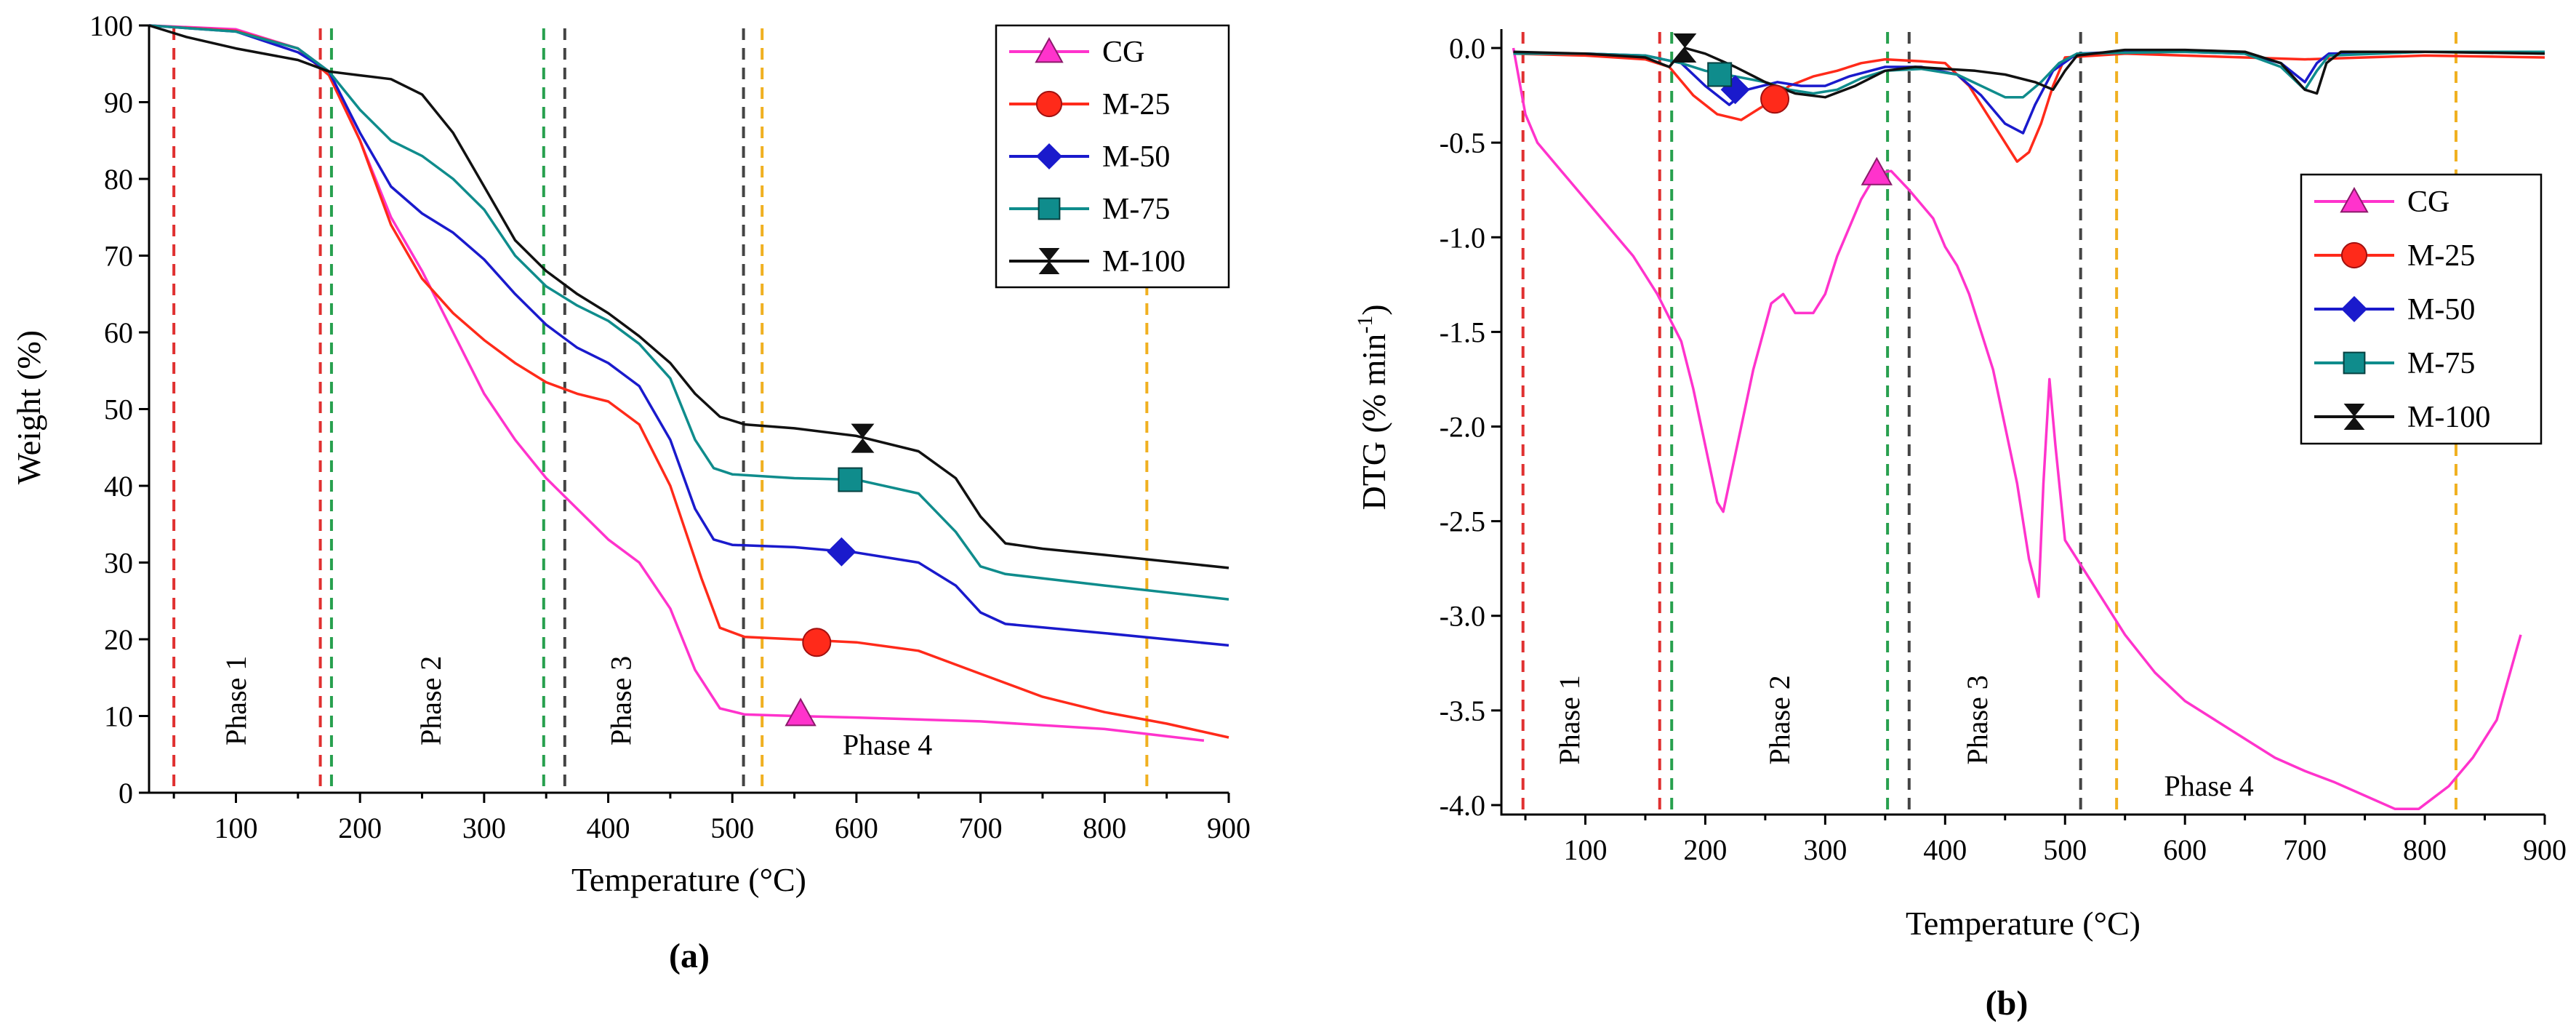 The width and height of the screenshot is (2576, 1032). Describe the element at coordinates (111, 25) in the screenshot. I see `y-tick-label: 100` at that location.